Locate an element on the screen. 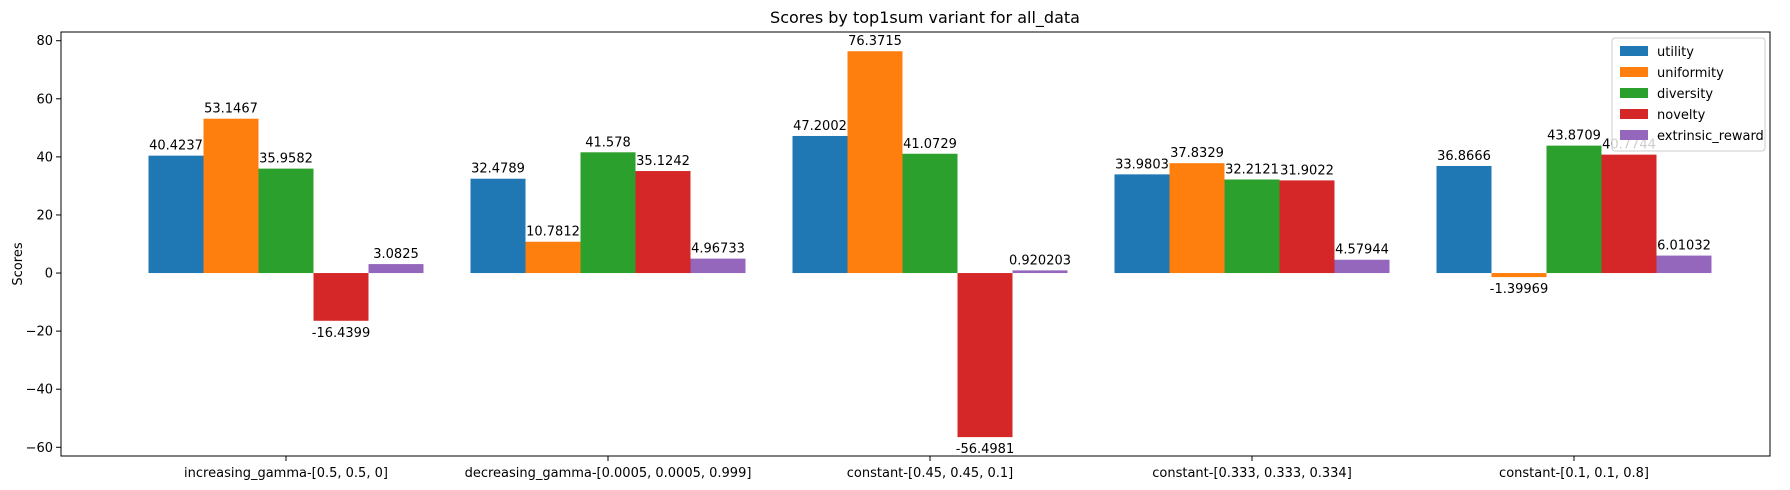  chart-title: Scores by top1sum variant for all_data is located at coordinates (925, 18).